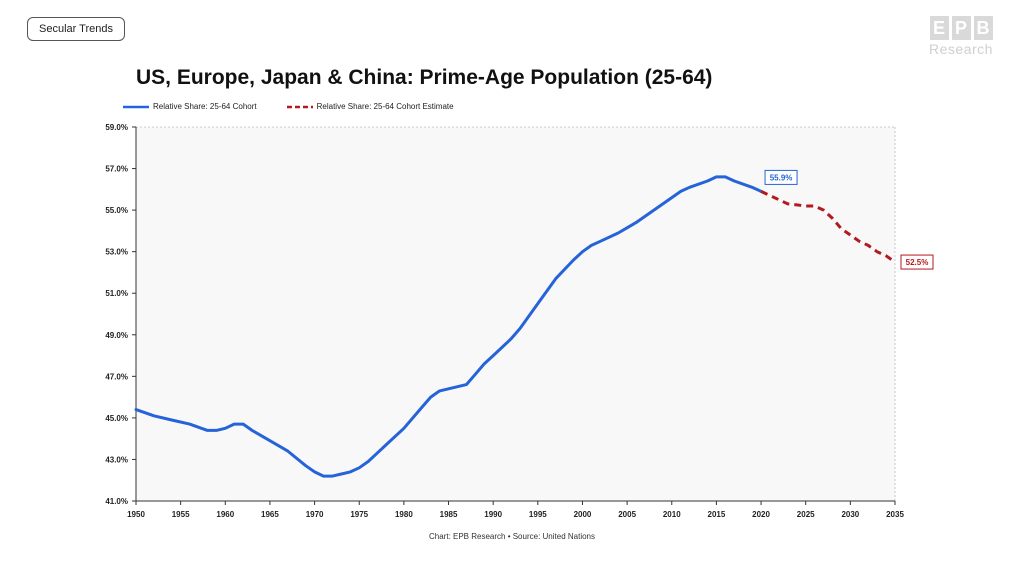 Image resolution: width=1024 pixels, height=576 pixels. What do you see at coordinates (806, 514) in the screenshot?
I see `x-tick-label: 2025` at bounding box center [806, 514].